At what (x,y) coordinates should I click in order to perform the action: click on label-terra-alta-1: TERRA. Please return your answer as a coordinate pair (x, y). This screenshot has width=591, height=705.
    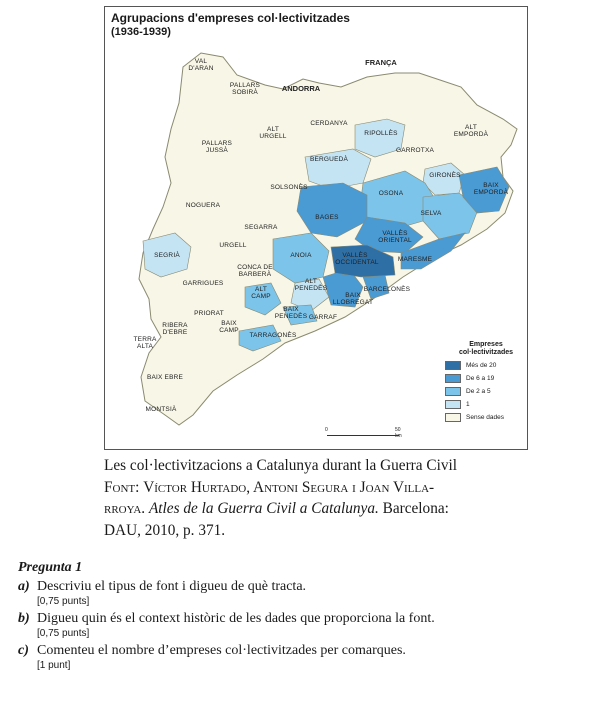
    Looking at the image, I should click on (144, 339).